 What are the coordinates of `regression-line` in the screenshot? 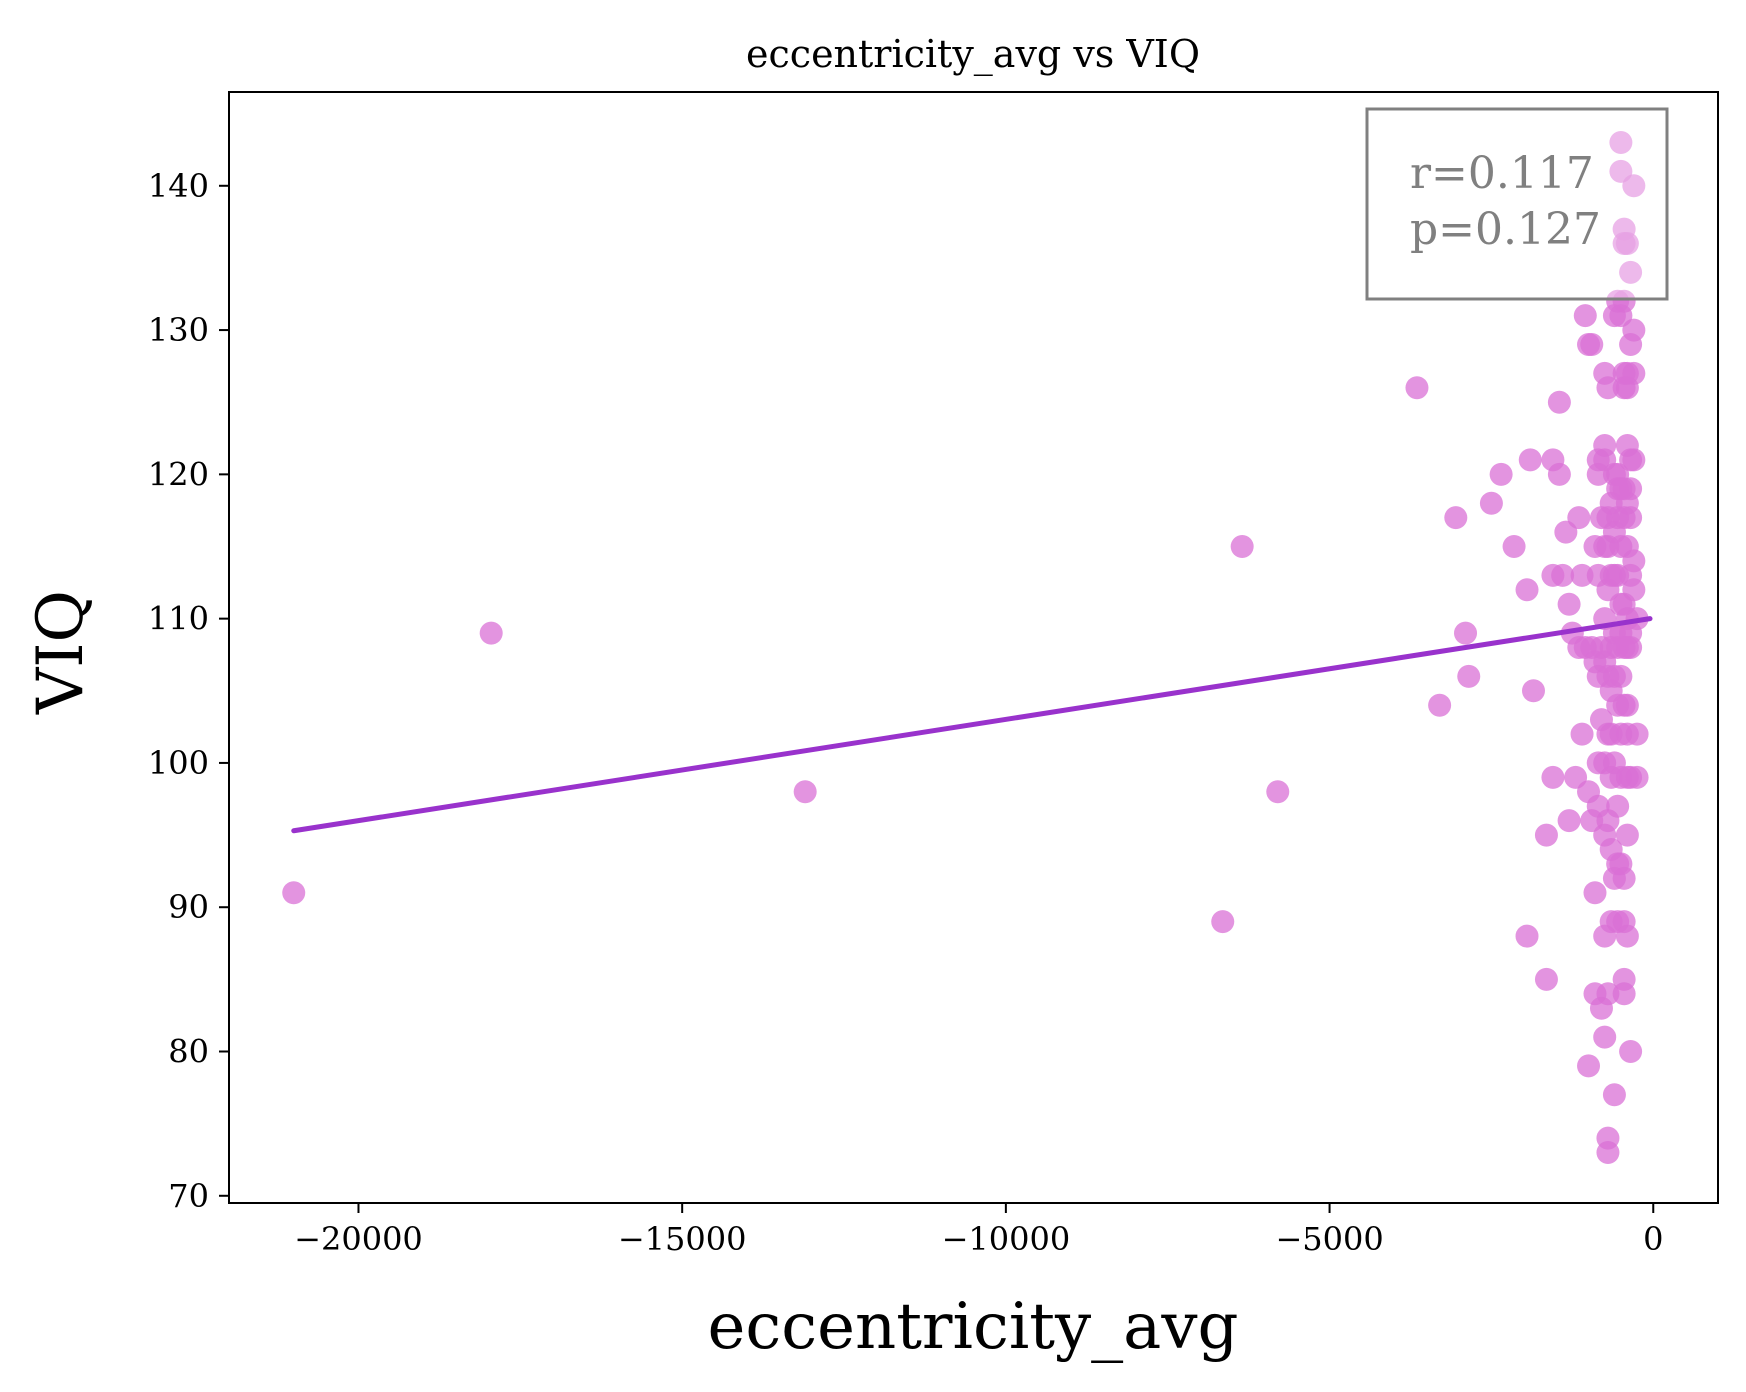 It's located at (972, 725).